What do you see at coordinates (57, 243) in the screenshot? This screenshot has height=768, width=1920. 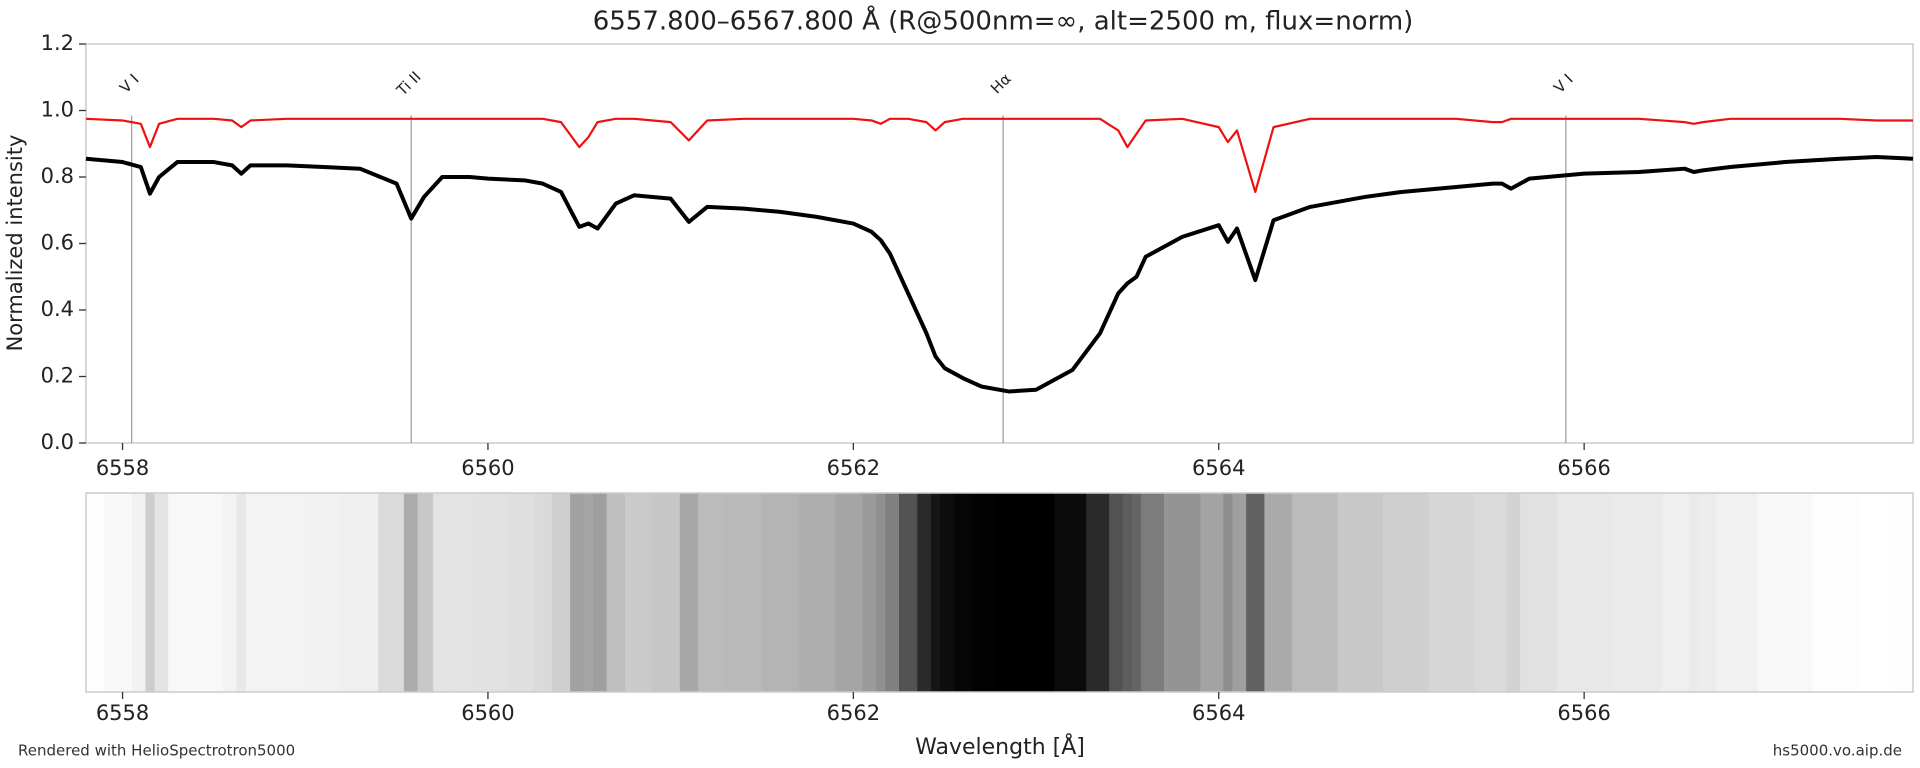 I see `y-tick-label: 0.6` at bounding box center [57, 243].